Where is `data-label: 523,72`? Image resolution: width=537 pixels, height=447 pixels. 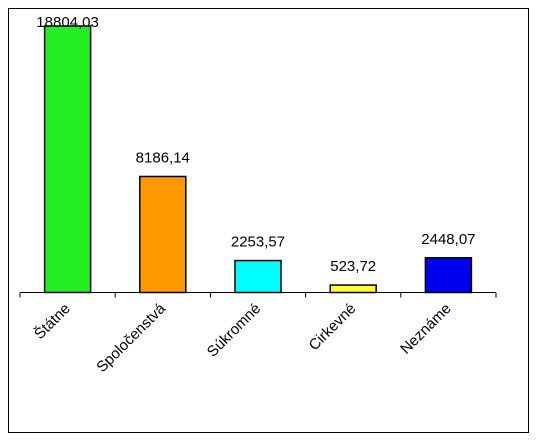
data-label: 523,72 is located at coordinates (353, 266).